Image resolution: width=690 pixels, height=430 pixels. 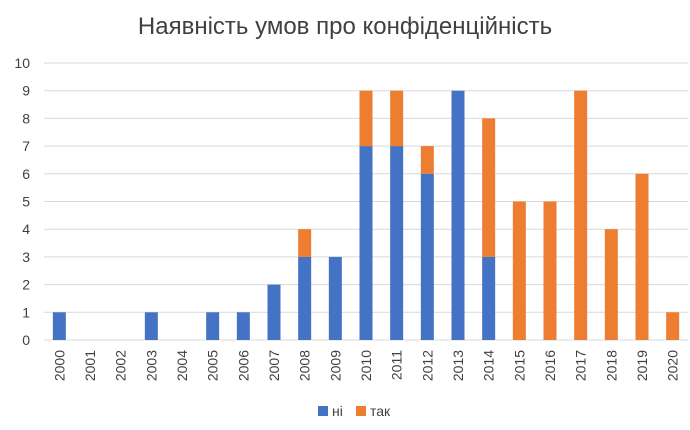 I want to click on x-tick-label: 2017, so click(x=581, y=365).